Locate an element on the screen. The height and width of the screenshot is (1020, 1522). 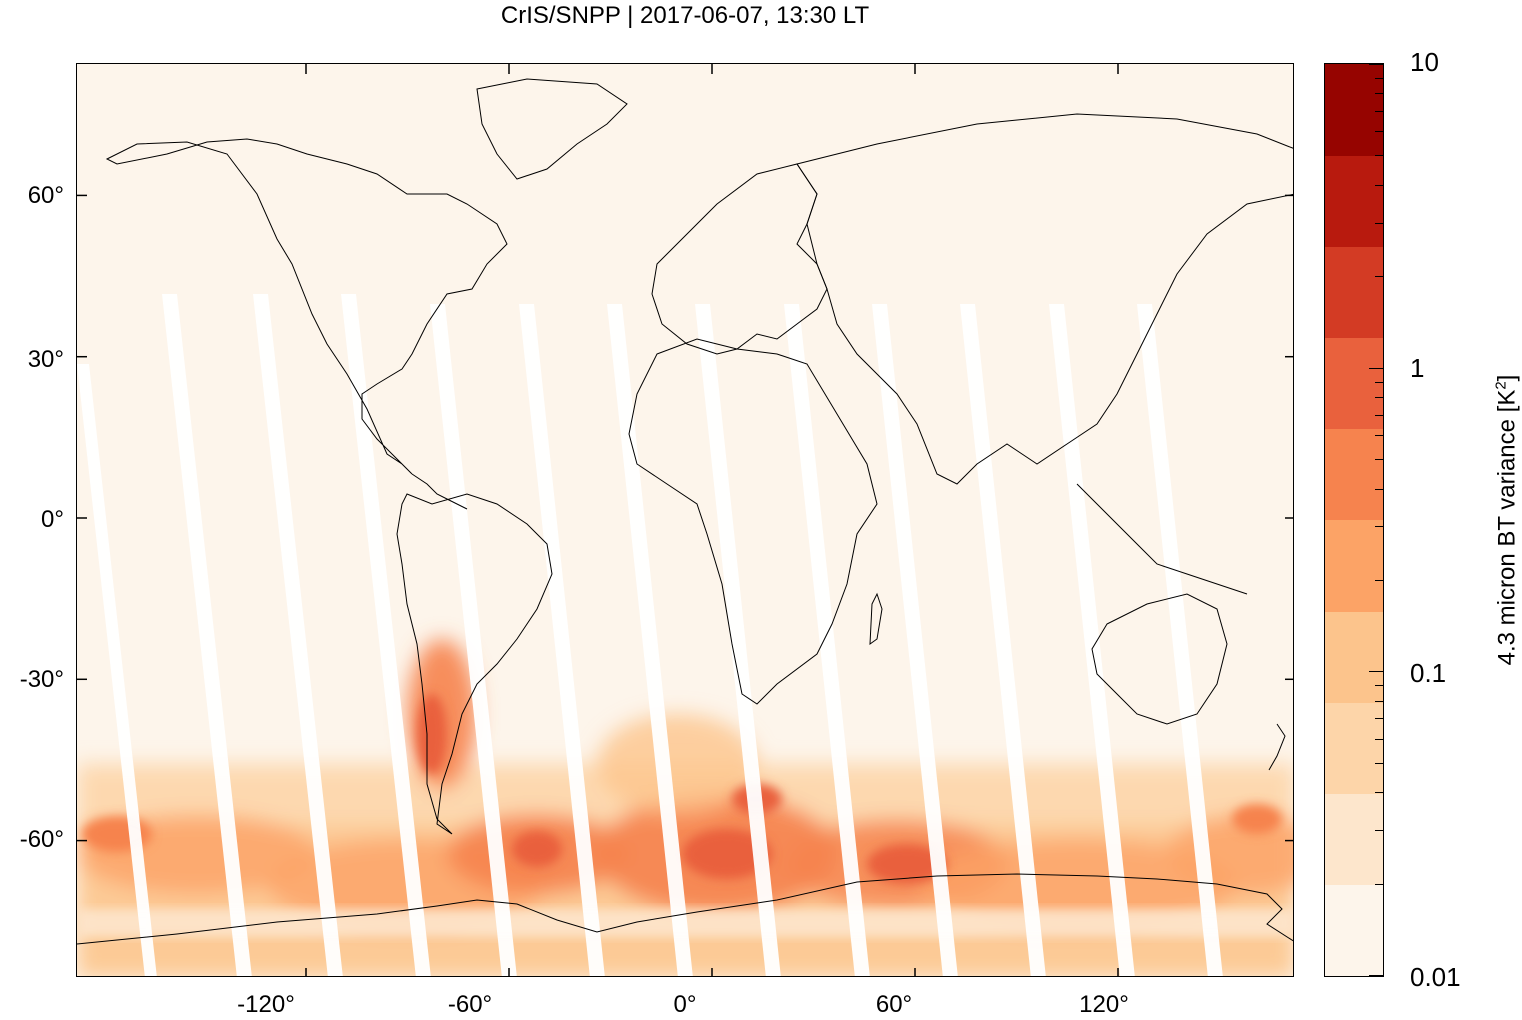
colorbar-title: 4.3 micron BT variance [K2] is located at coordinates (1506, 520).